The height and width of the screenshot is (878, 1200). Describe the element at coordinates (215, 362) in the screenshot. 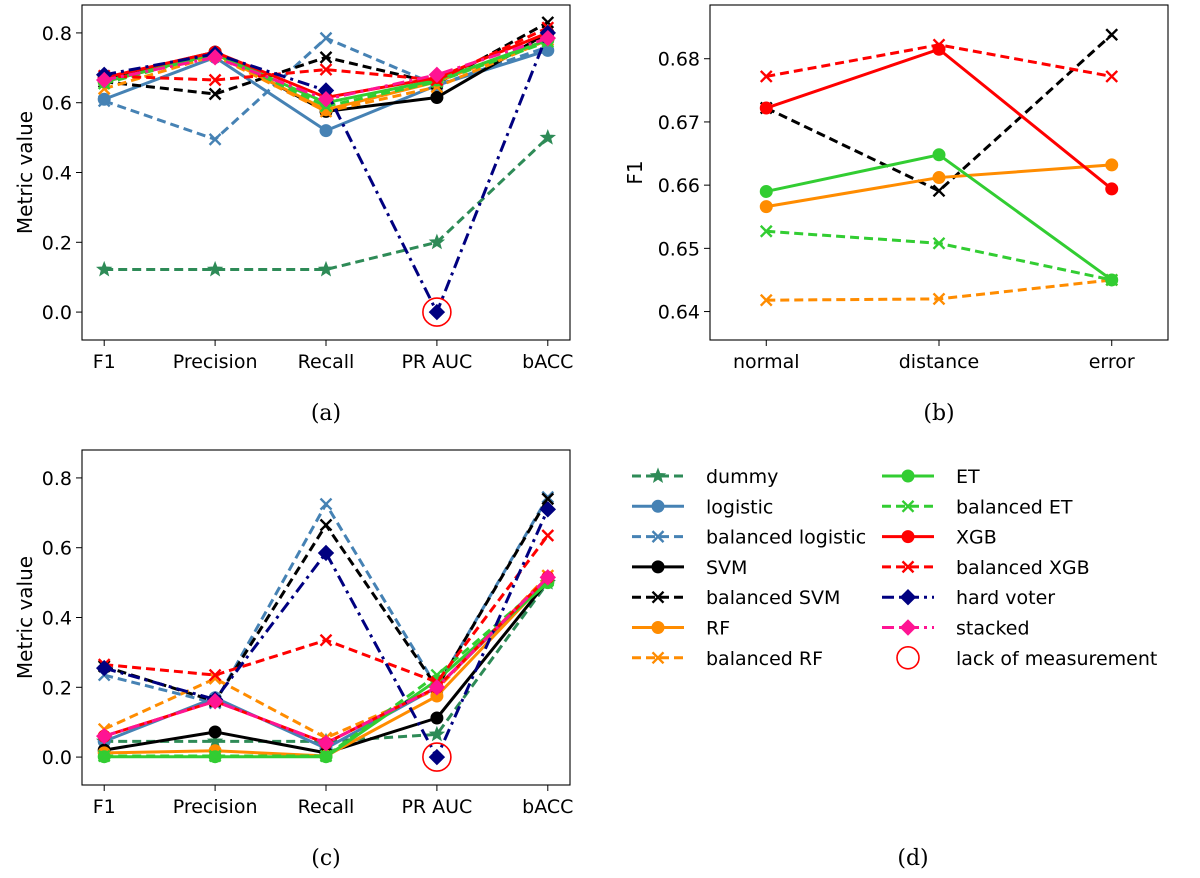

I see `x-tick-label: Precision` at that location.